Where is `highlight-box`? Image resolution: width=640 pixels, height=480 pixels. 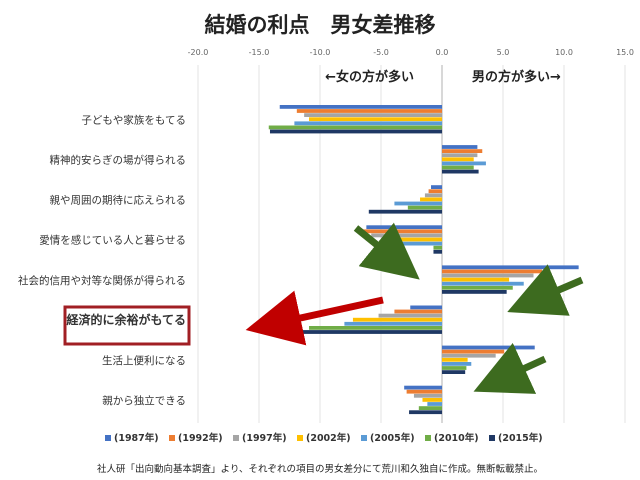
highlight-box is located at coordinates (127, 325).